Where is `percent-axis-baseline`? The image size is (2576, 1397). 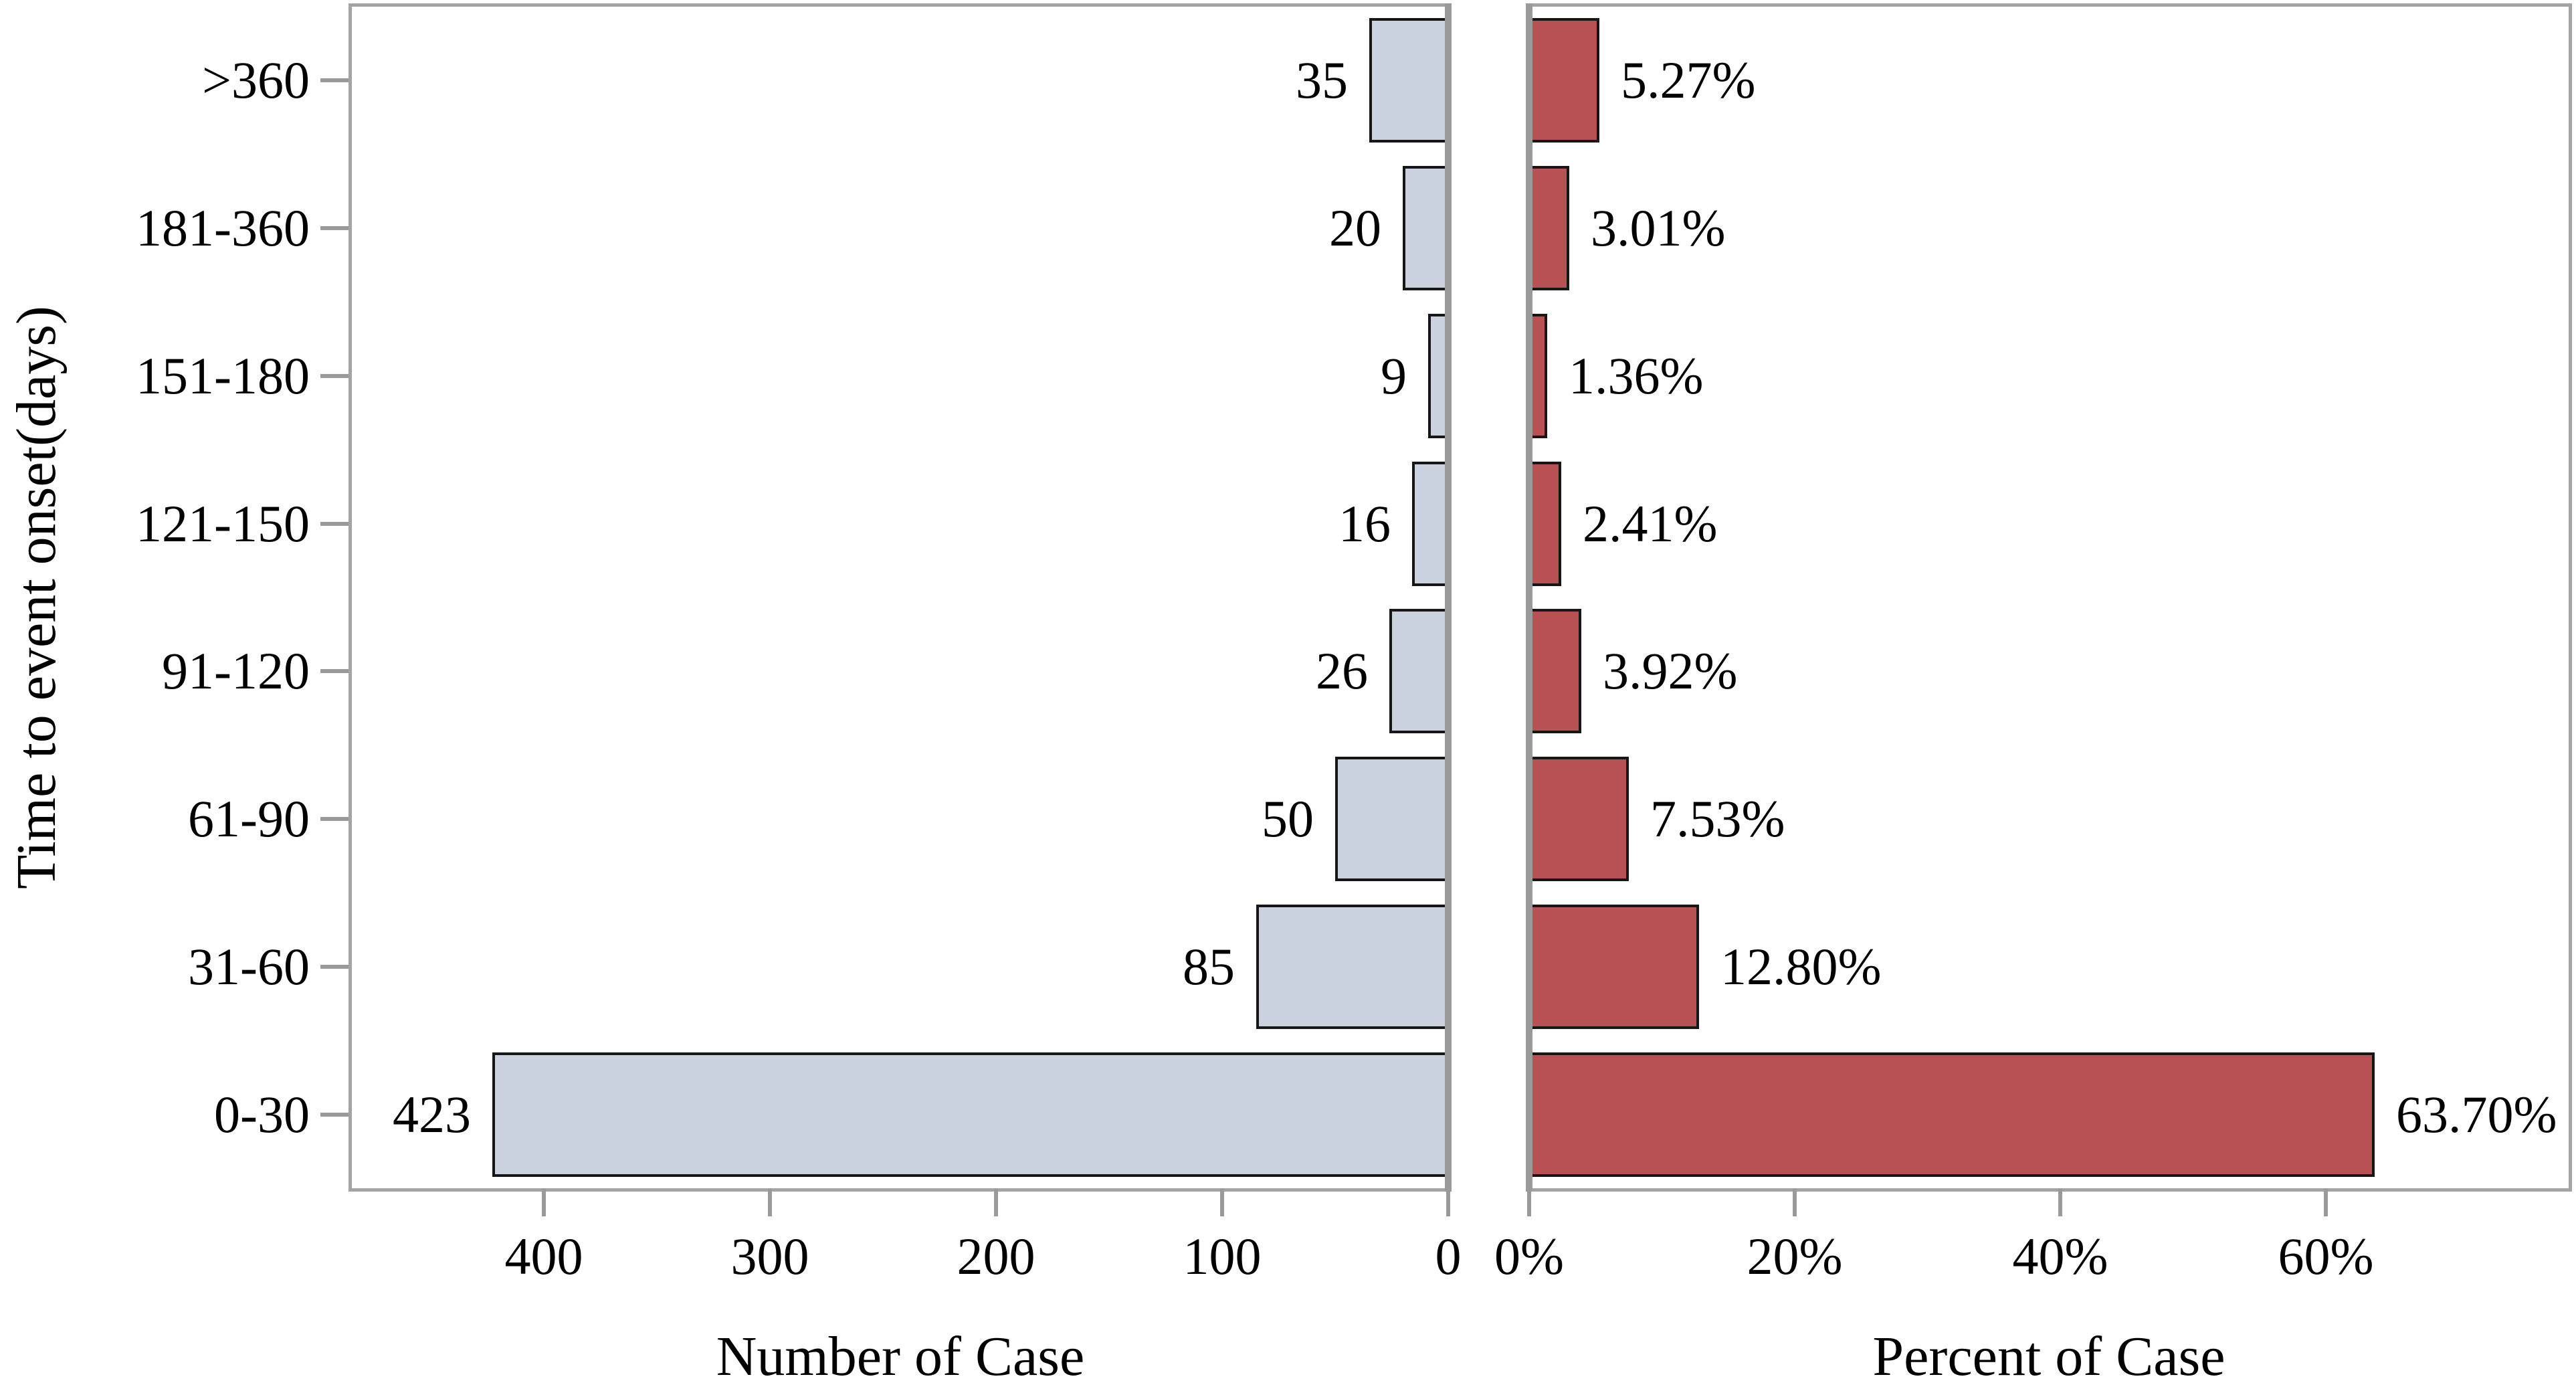 percent-axis-baseline is located at coordinates (1529, 597).